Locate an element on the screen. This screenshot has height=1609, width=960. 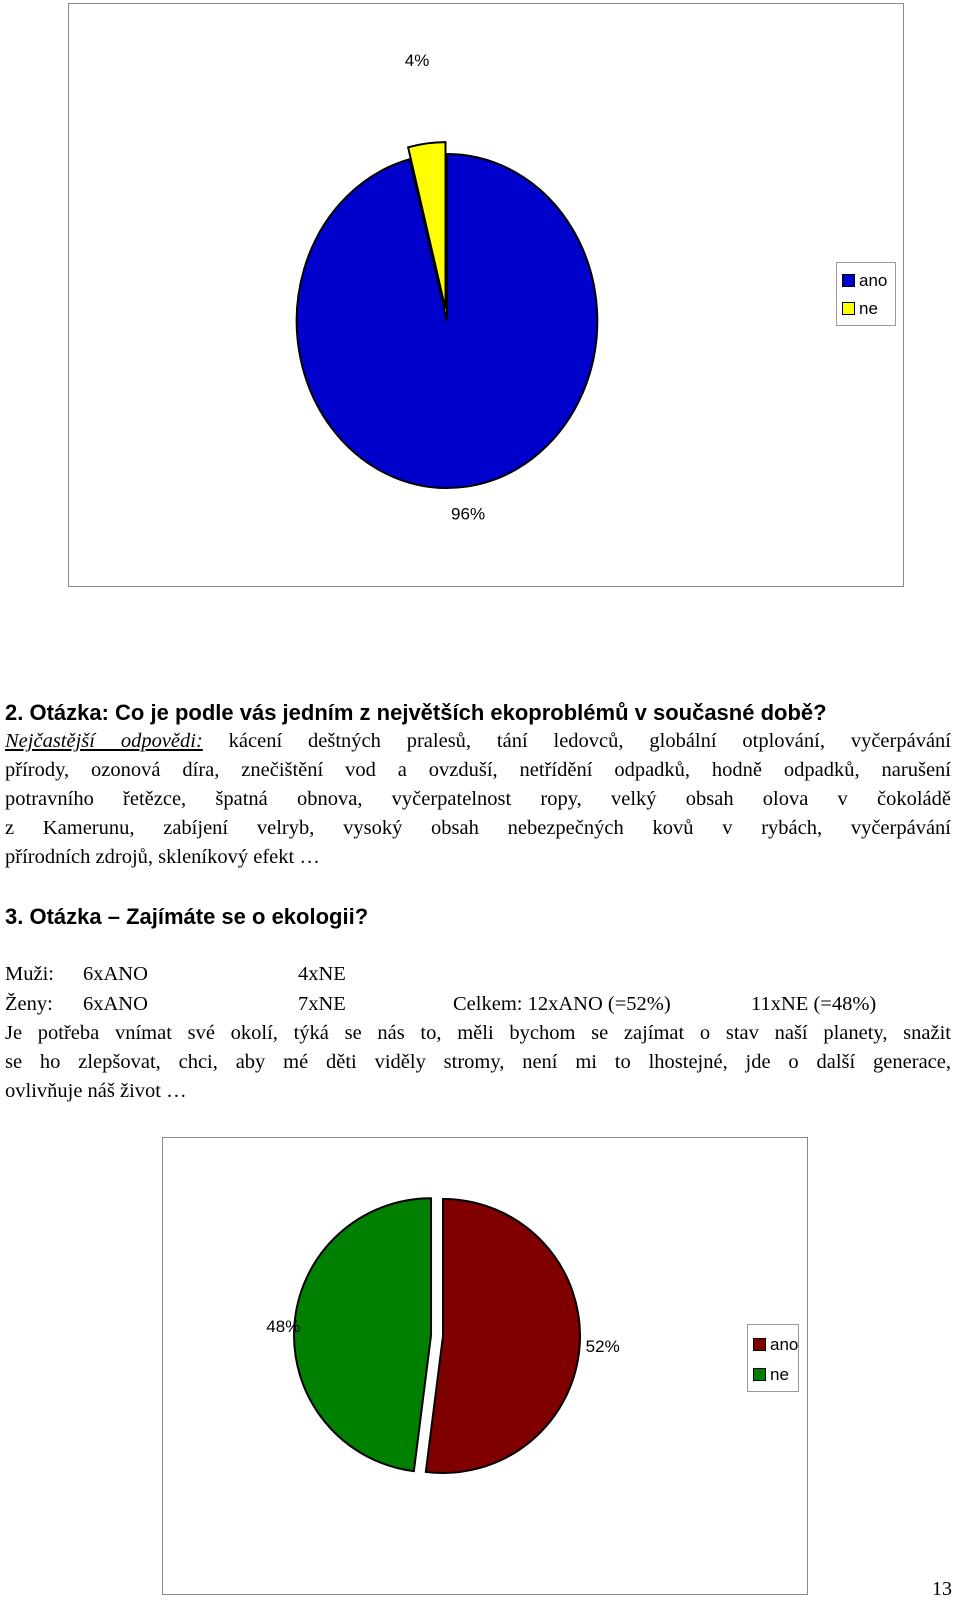
page-number: 13 is located at coordinates (942, 1589).